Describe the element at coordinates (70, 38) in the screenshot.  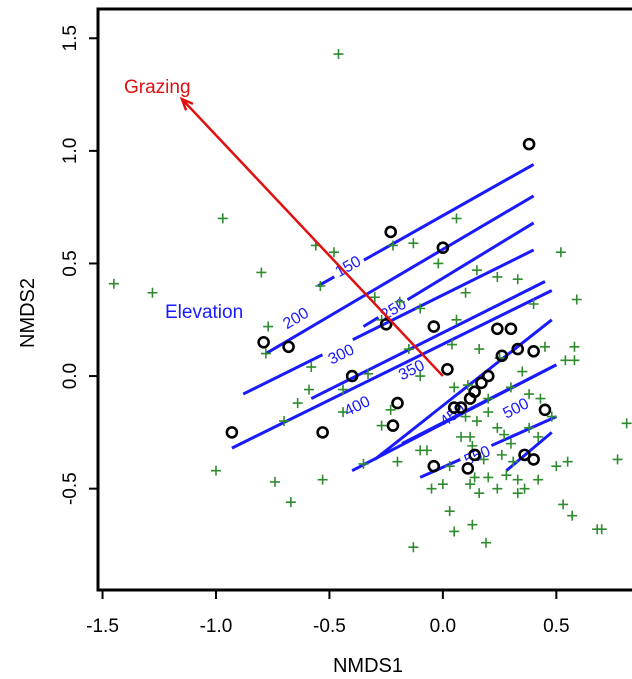
I see `y-tick-label-4: 1.5` at that location.